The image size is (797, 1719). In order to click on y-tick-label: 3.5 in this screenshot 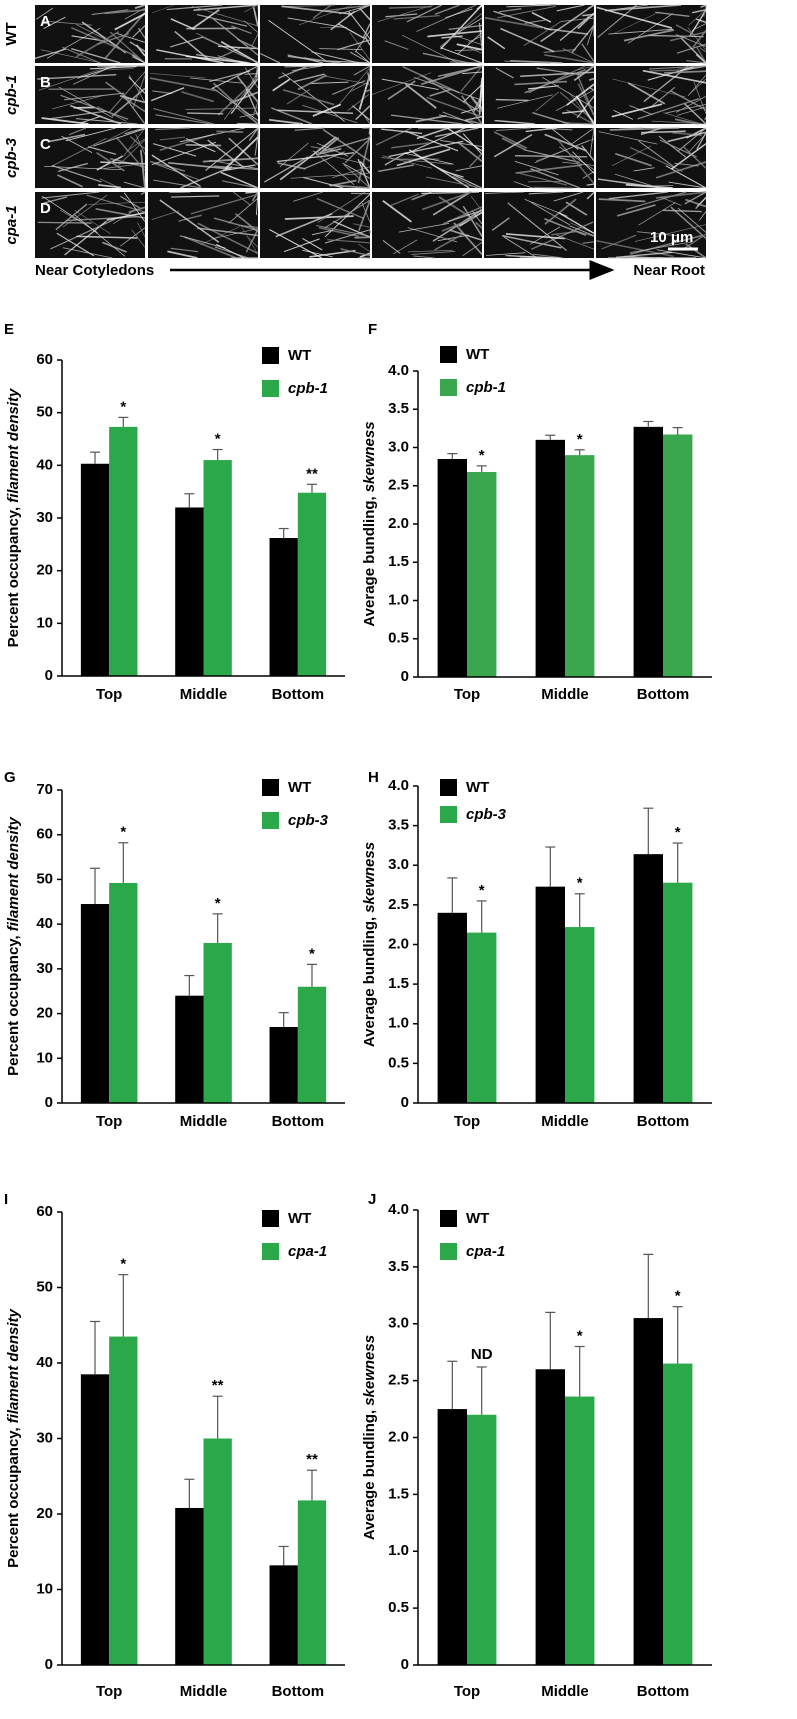, I will do `click(398, 825)`.